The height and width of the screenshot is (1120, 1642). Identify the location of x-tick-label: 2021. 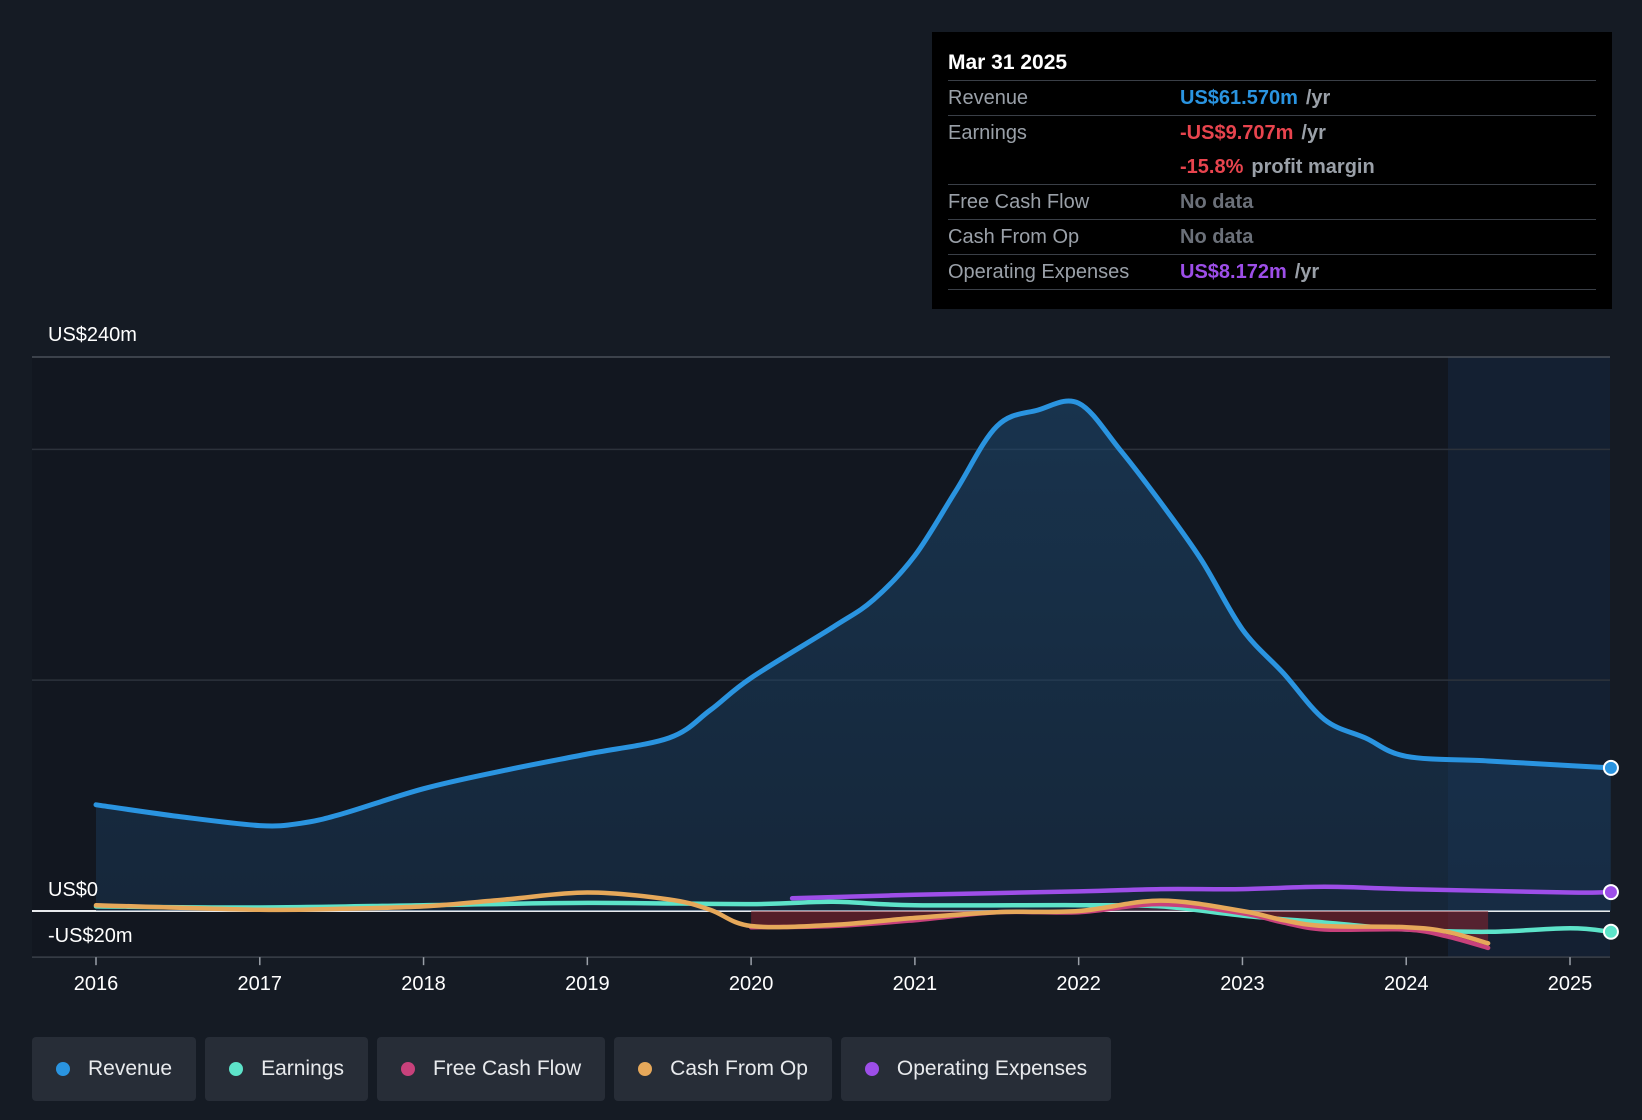
(915, 984).